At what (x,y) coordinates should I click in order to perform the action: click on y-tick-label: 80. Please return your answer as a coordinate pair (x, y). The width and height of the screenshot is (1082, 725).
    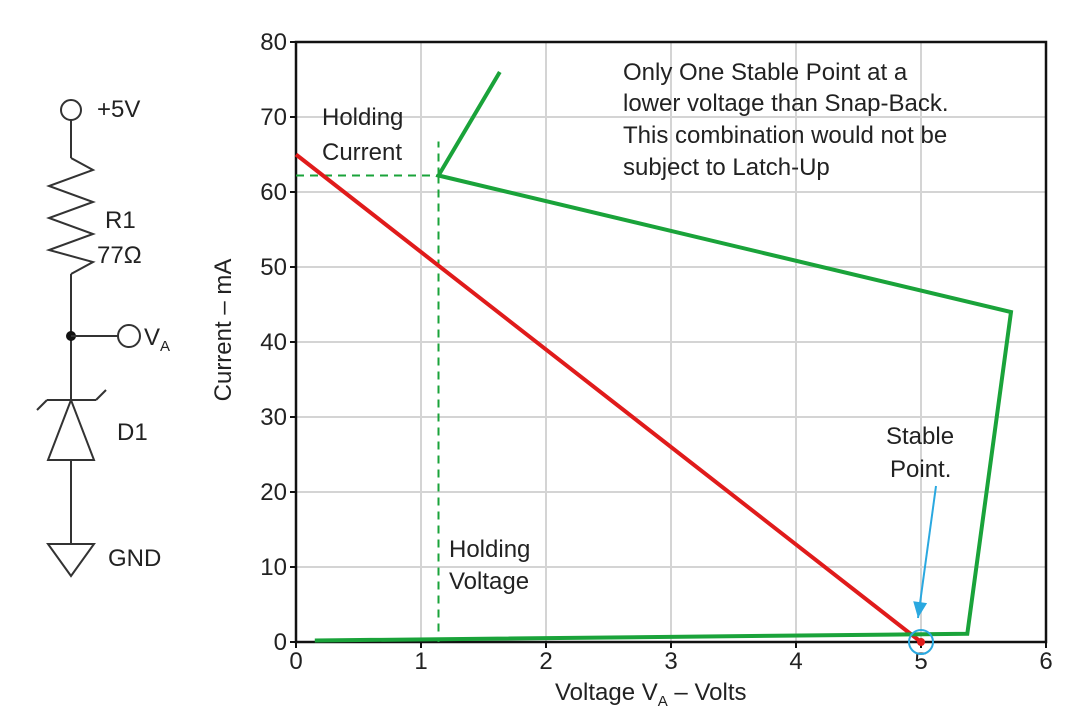
    Looking at the image, I should click on (273, 42).